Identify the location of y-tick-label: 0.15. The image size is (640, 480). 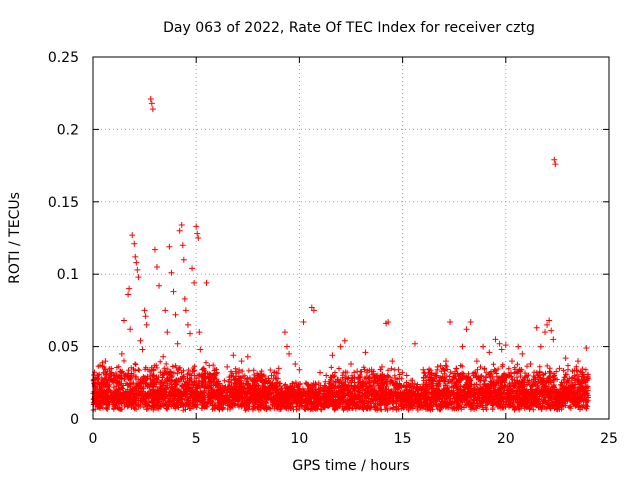
(63, 203).